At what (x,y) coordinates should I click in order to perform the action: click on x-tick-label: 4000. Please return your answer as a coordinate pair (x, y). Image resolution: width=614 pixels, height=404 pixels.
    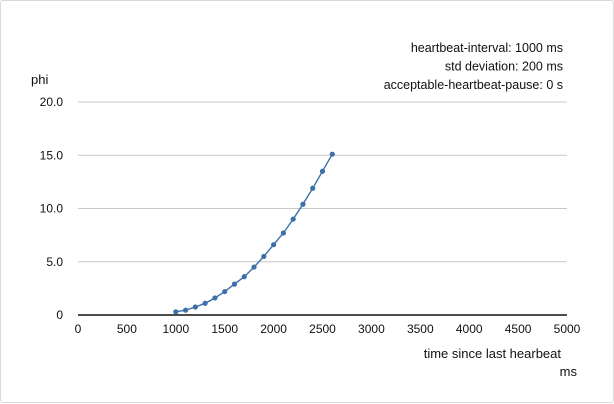
    Looking at the image, I should click on (469, 329).